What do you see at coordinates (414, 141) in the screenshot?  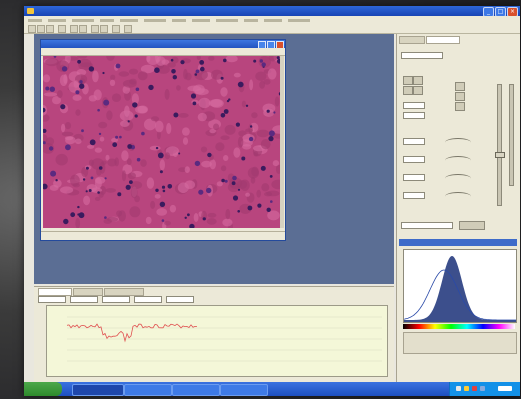 I see `brightness-field` at bounding box center [414, 141].